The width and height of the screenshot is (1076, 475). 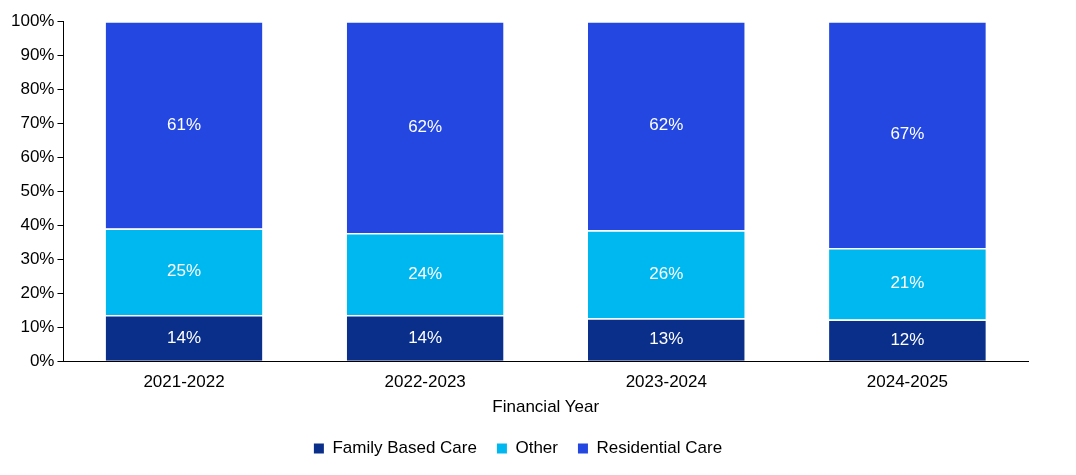 I want to click on y-tick-label: 50%, so click(x=37, y=190).